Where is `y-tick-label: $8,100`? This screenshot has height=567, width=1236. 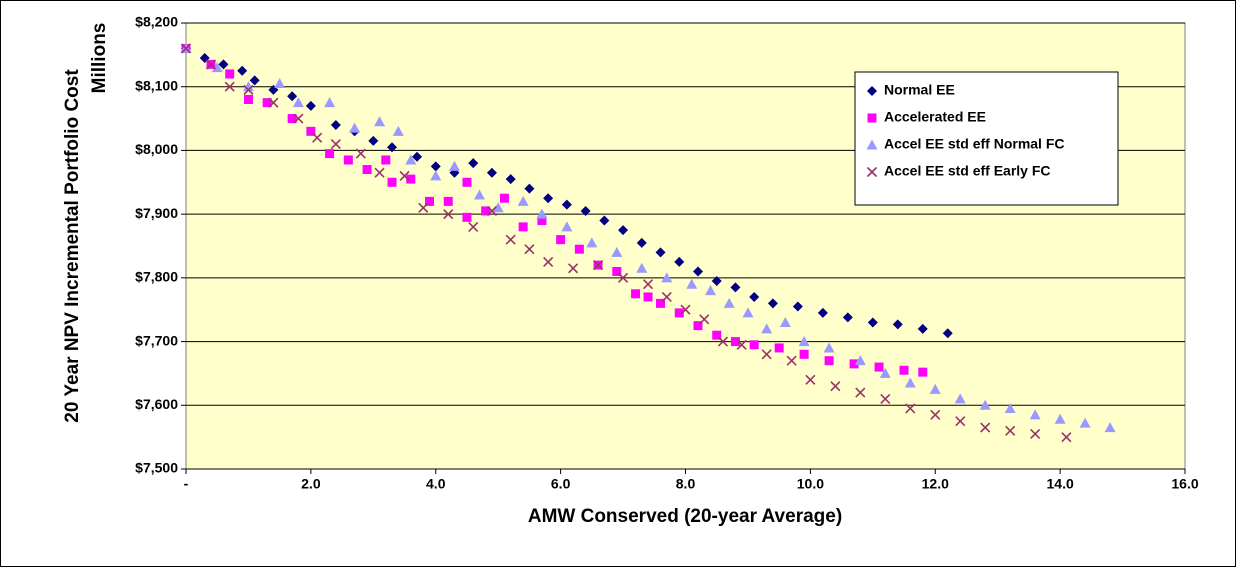 y-tick-label: $8,100 is located at coordinates (156, 85).